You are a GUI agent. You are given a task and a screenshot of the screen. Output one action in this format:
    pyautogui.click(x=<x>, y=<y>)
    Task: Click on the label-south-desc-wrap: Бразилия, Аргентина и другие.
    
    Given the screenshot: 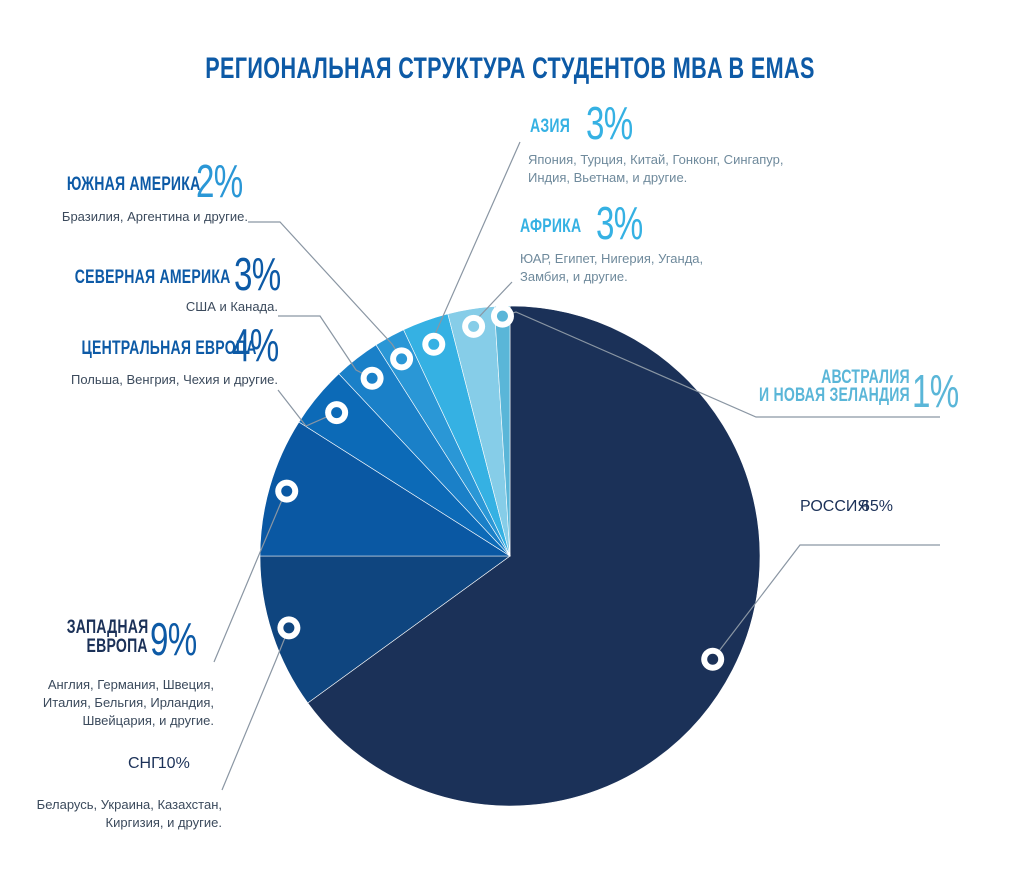 What is the action you would take?
    pyautogui.click(x=134, y=217)
    